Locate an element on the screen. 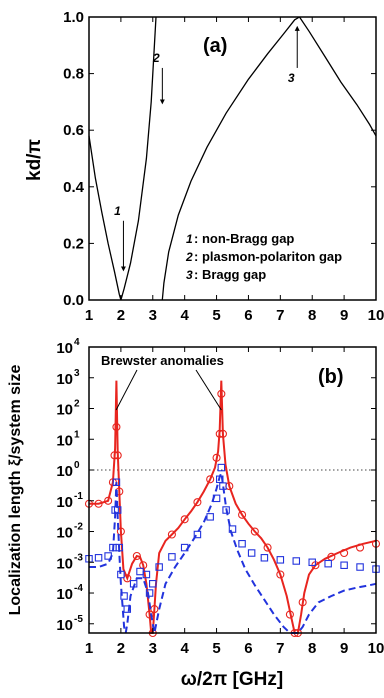 This screenshot has height=698, width=384. panel-b-label: (b) is located at coordinates (331, 377).